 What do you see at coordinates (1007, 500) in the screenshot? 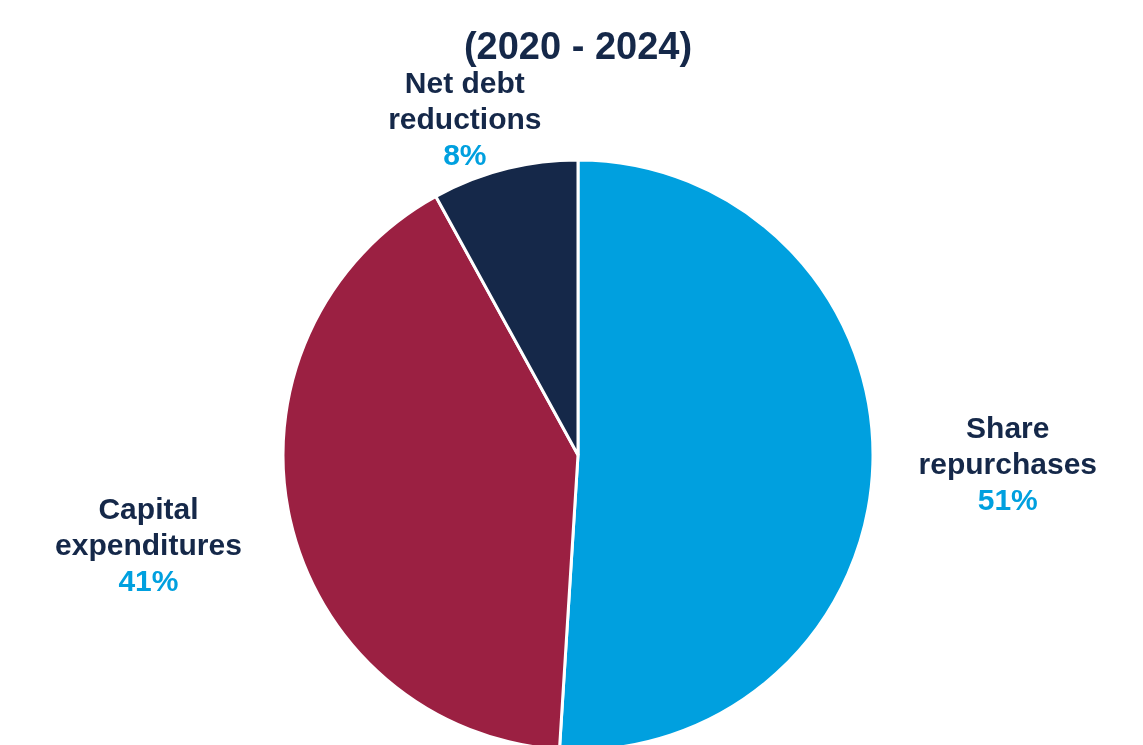
I see `data-label: 51%` at bounding box center [1007, 500].